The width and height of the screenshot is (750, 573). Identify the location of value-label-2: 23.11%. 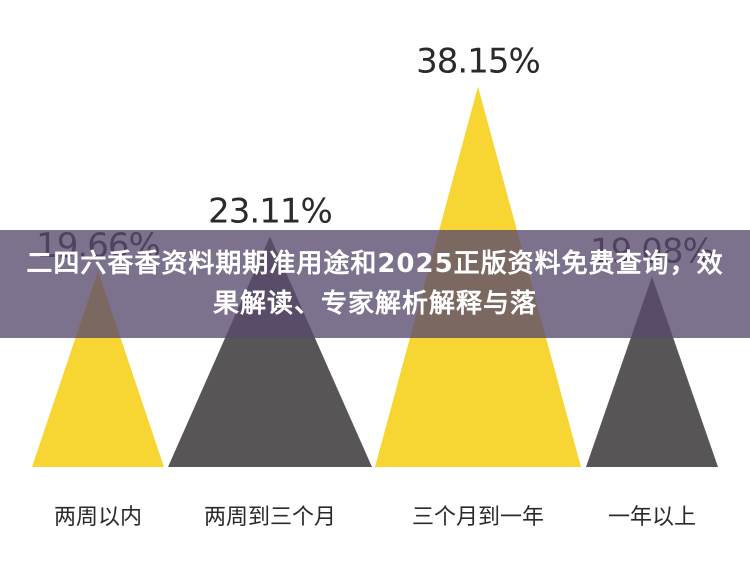
(270, 211).